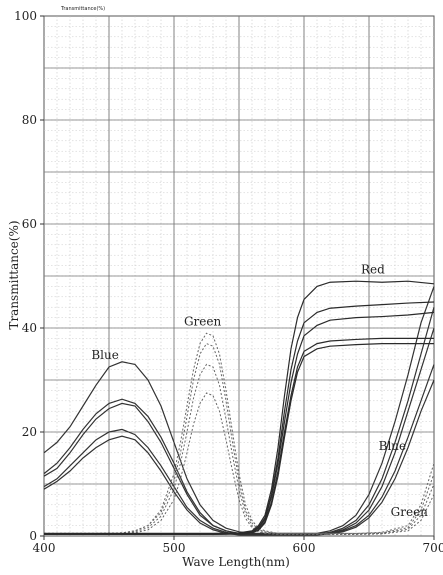 Image resolution: width=443 pixels, height=575 pixels. What do you see at coordinates (29, 224) in the screenshot?
I see `y-tick-label-60: 60` at bounding box center [29, 224].